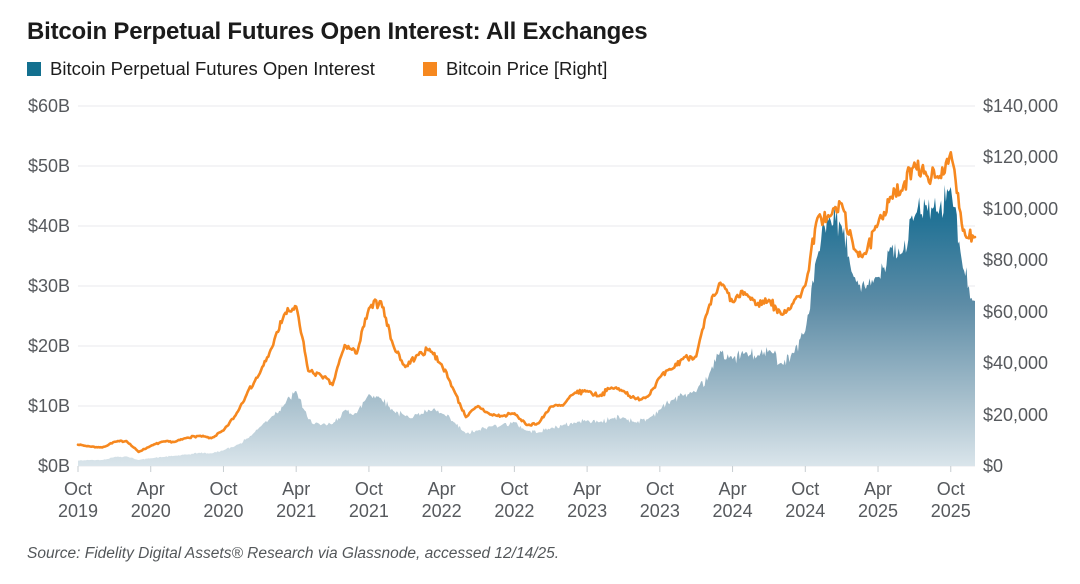 This screenshot has height=584, width=1080. What do you see at coordinates (1016, 260) in the screenshot?
I see `y-tick-label-right: $80,000` at bounding box center [1016, 260].